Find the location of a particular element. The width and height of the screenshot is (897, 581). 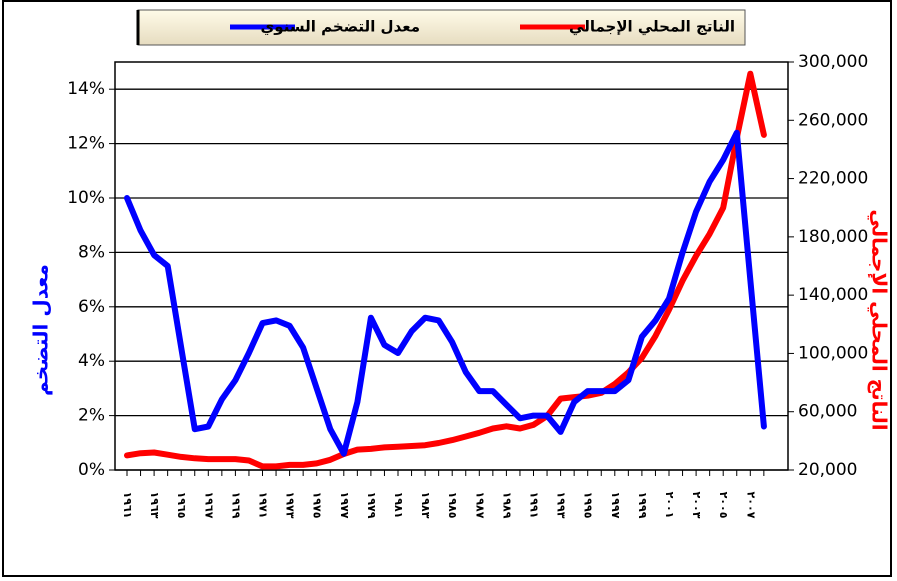

x-tick-label: ١٩٩٥ is located at coordinates (588, 505).